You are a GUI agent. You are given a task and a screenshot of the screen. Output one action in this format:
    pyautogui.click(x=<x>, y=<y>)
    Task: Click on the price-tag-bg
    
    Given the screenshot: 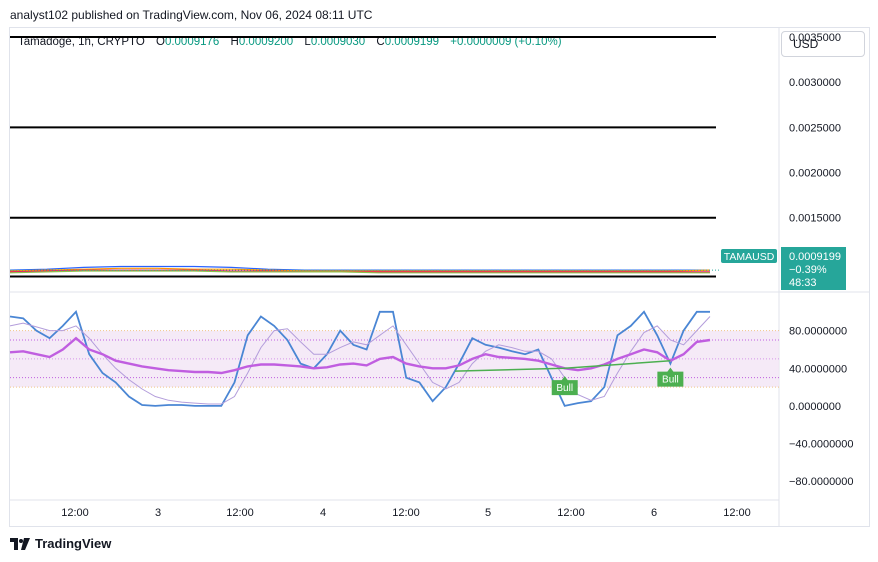 What is the action you would take?
    pyautogui.click(x=813, y=268)
    